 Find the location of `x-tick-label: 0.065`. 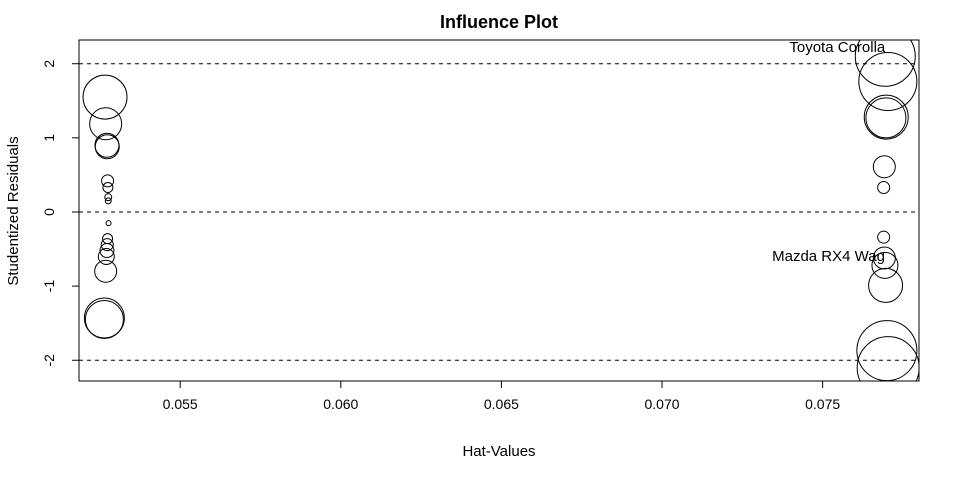

x-tick-label: 0.065 is located at coordinates (501, 404).